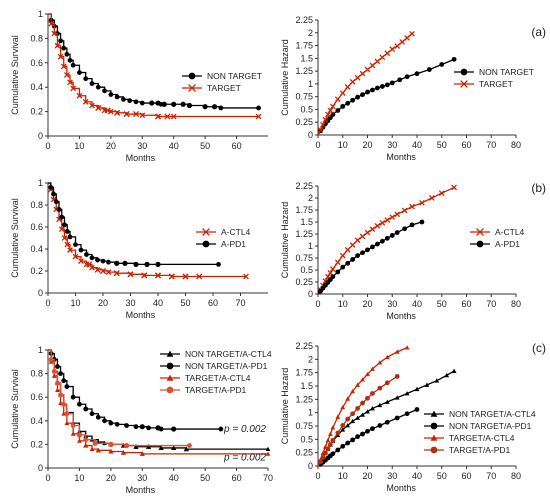  Describe the element at coordinates (218, 378) in the screenshot. I see `legend-label: TARGET/A-CTL4` at that location.